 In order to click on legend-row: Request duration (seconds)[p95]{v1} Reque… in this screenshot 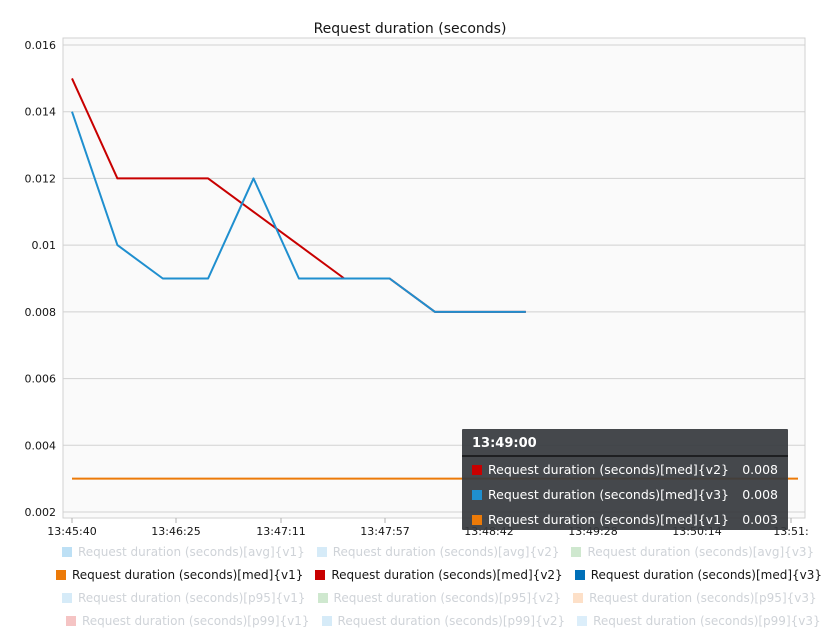, I will do `click(445, 598)`.